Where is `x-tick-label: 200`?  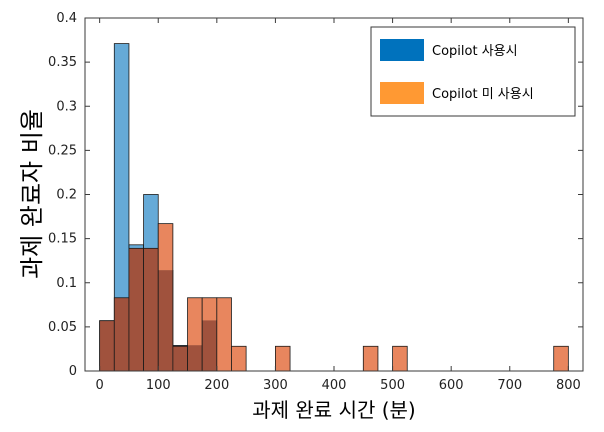 x-tick-label: 200 is located at coordinates (216, 385).